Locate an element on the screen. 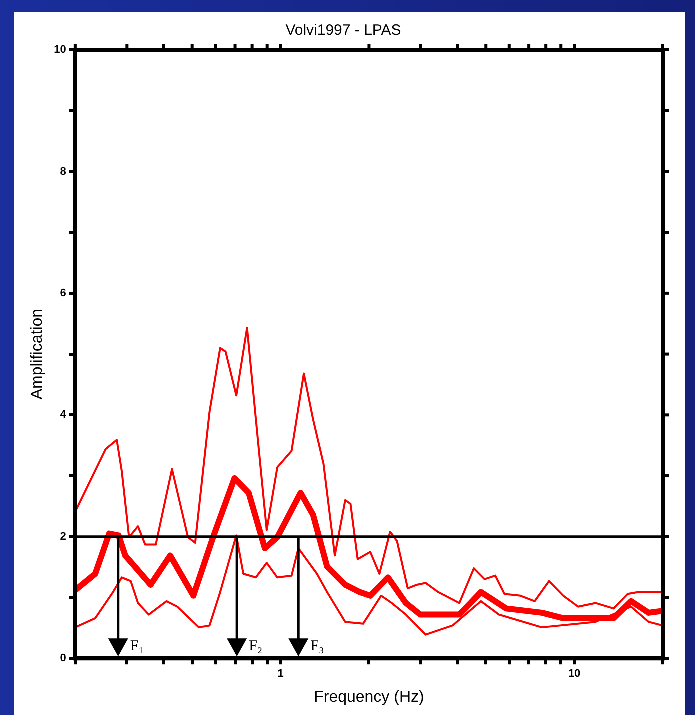 This screenshot has width=695, height=715. x-axis-title: Frequency (Hz) is located at coordinates (369, 697).